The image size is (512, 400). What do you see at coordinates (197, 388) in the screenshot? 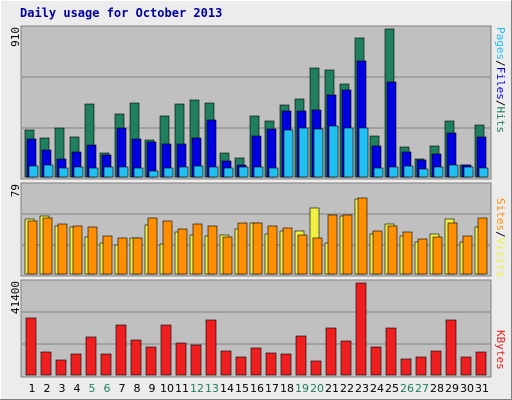
I see `day-label-12: 12` at bounding box center [197, 388].